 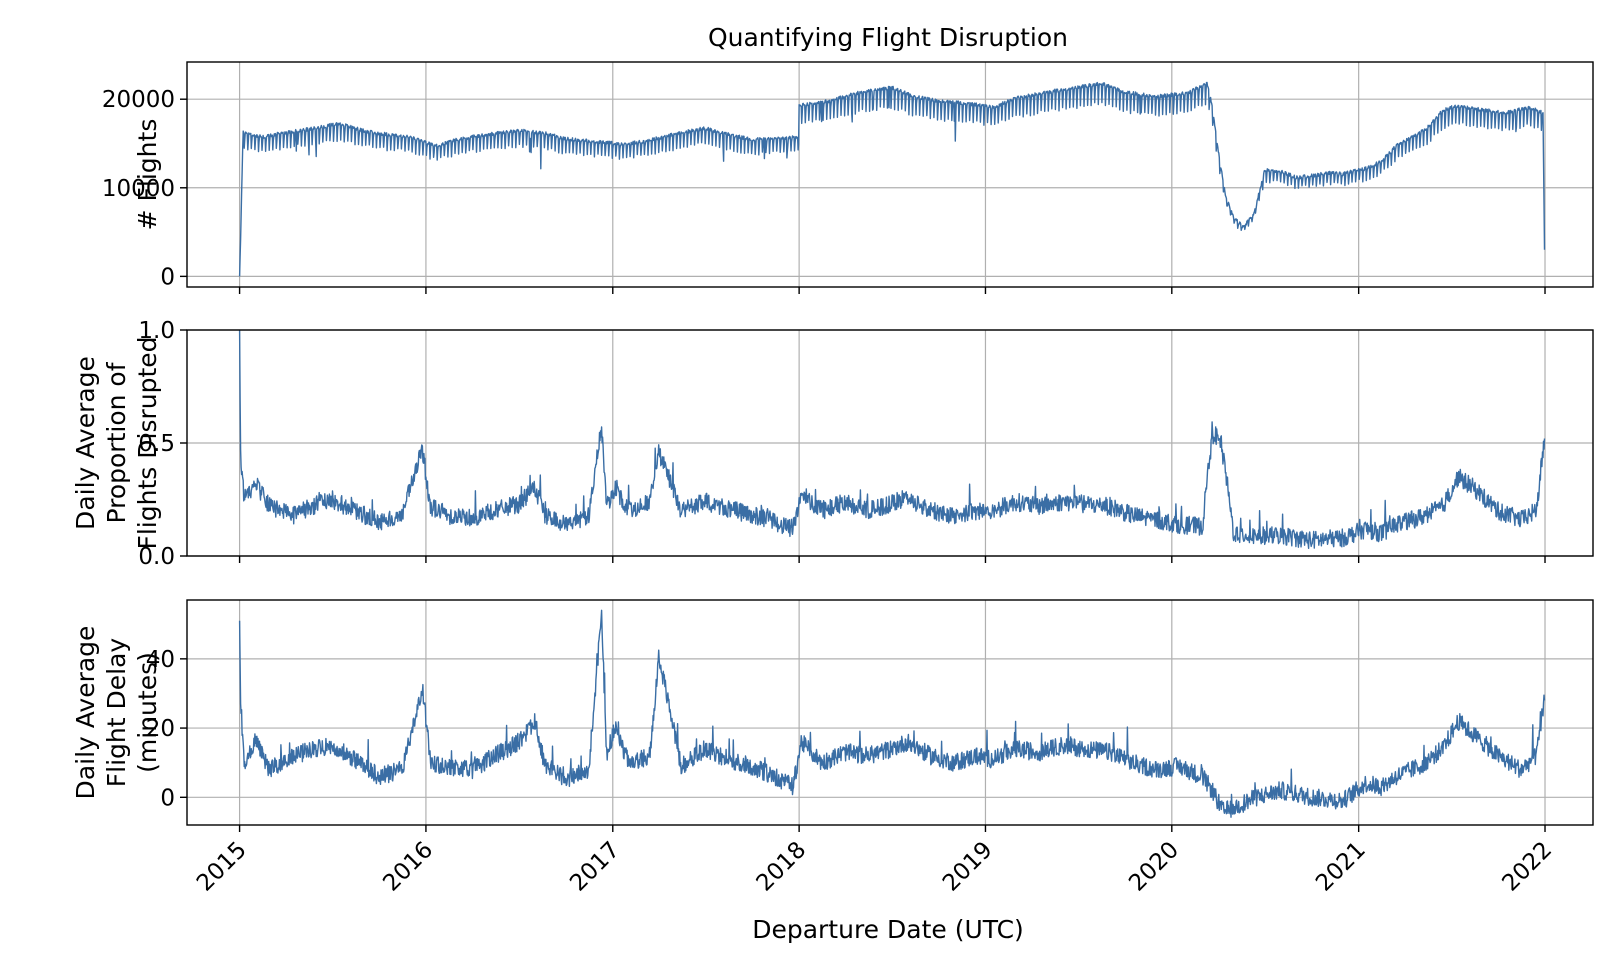 I want to click on y-tick-label: 20, so click(x=160, y=729).